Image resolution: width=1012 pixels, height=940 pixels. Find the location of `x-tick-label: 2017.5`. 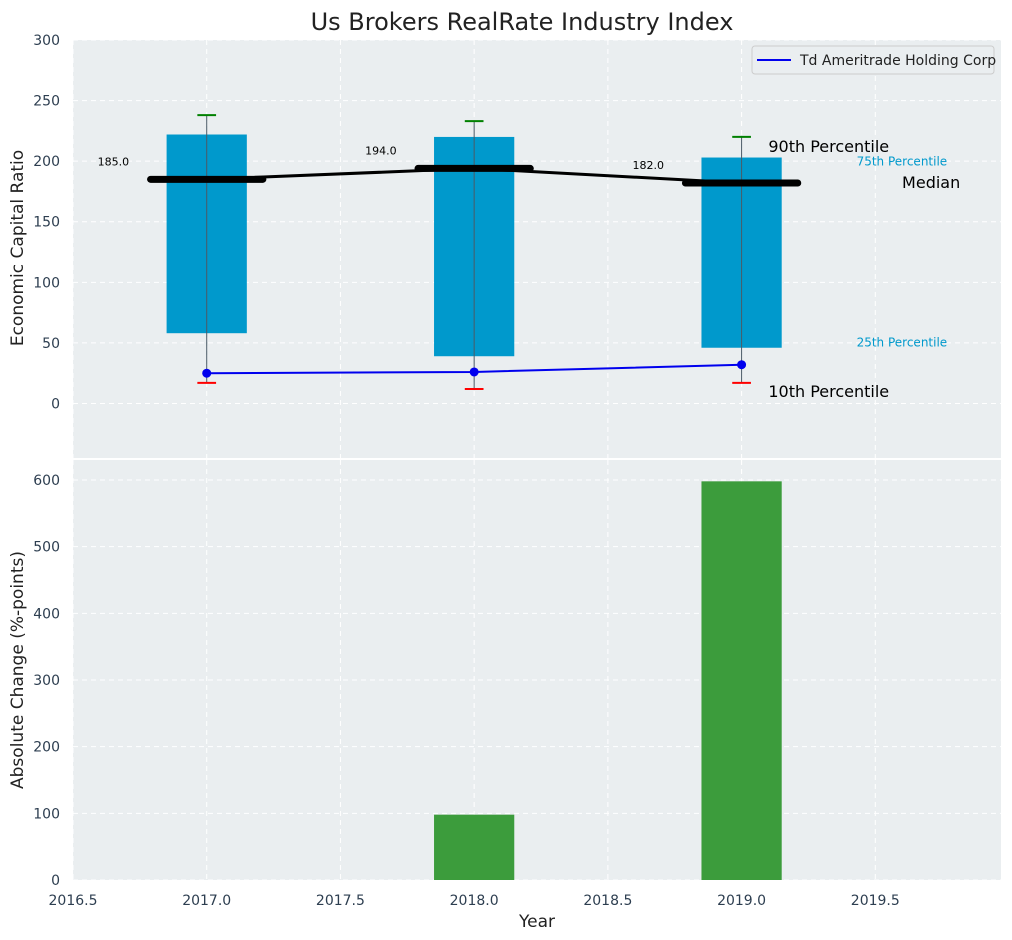

x-tick-label: 2017.5 is located at coordinates (340, 901).